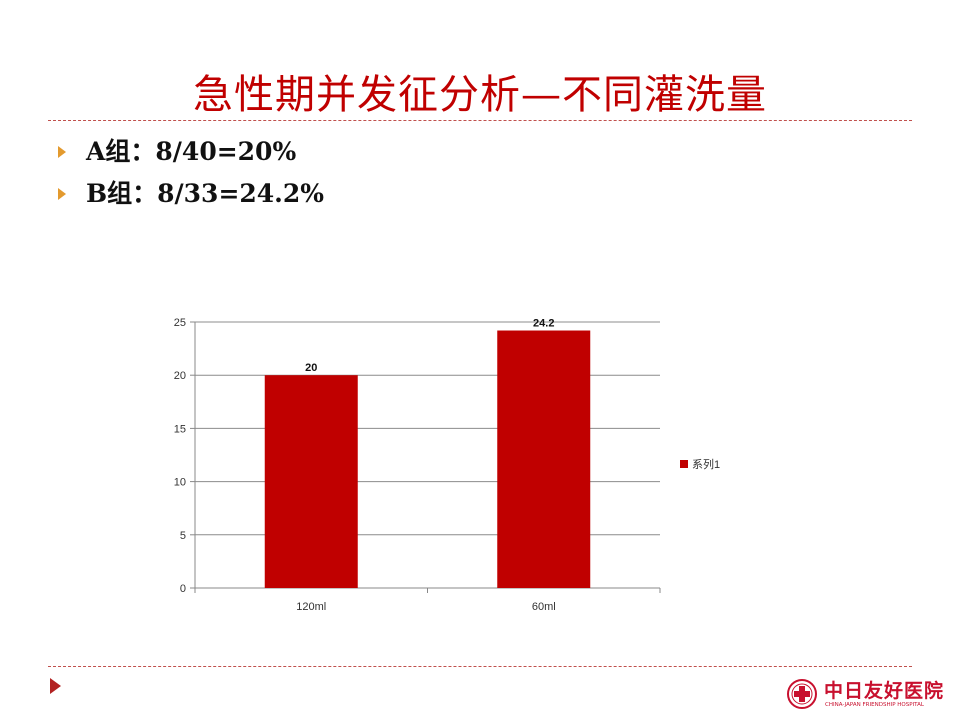 This screenshot has height=720, width=960. I want to click on x-tick-label: 120ml, so click(311, 607).